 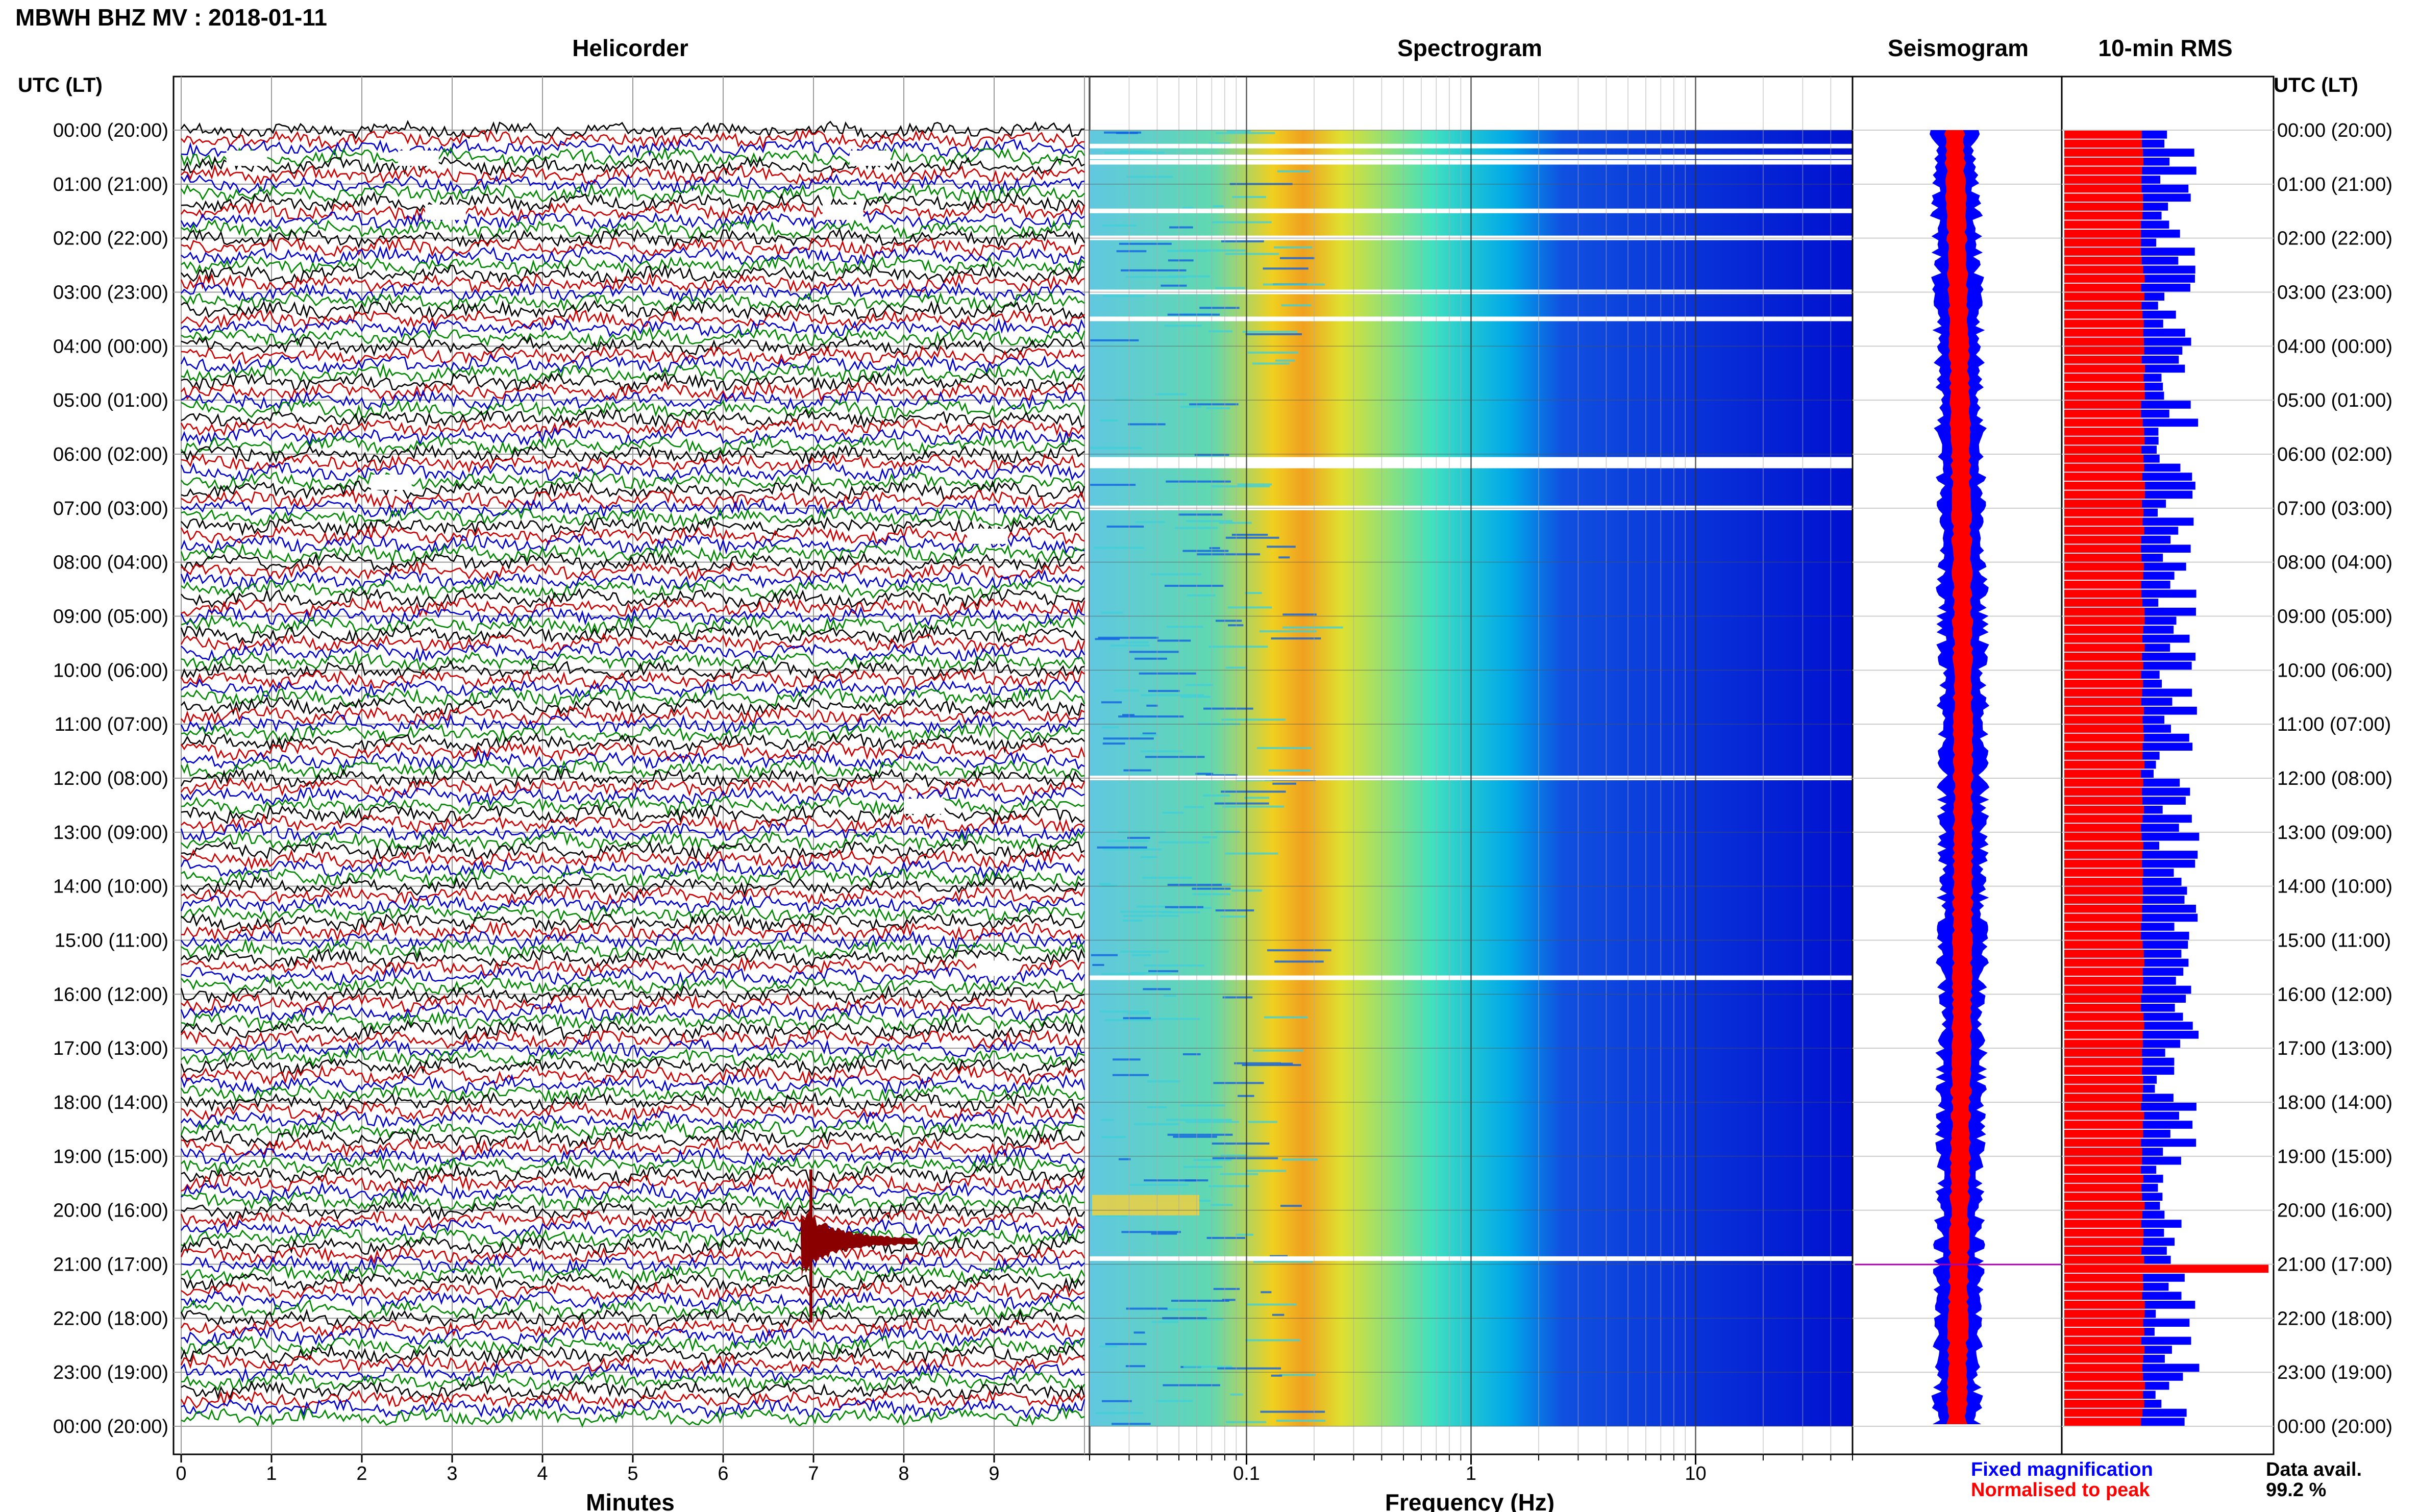 What do you see at coordinates (110, 508) in the screenshot?
I see `row-label-left: 07:00 (03:00)` at bounding box center [110, 508].